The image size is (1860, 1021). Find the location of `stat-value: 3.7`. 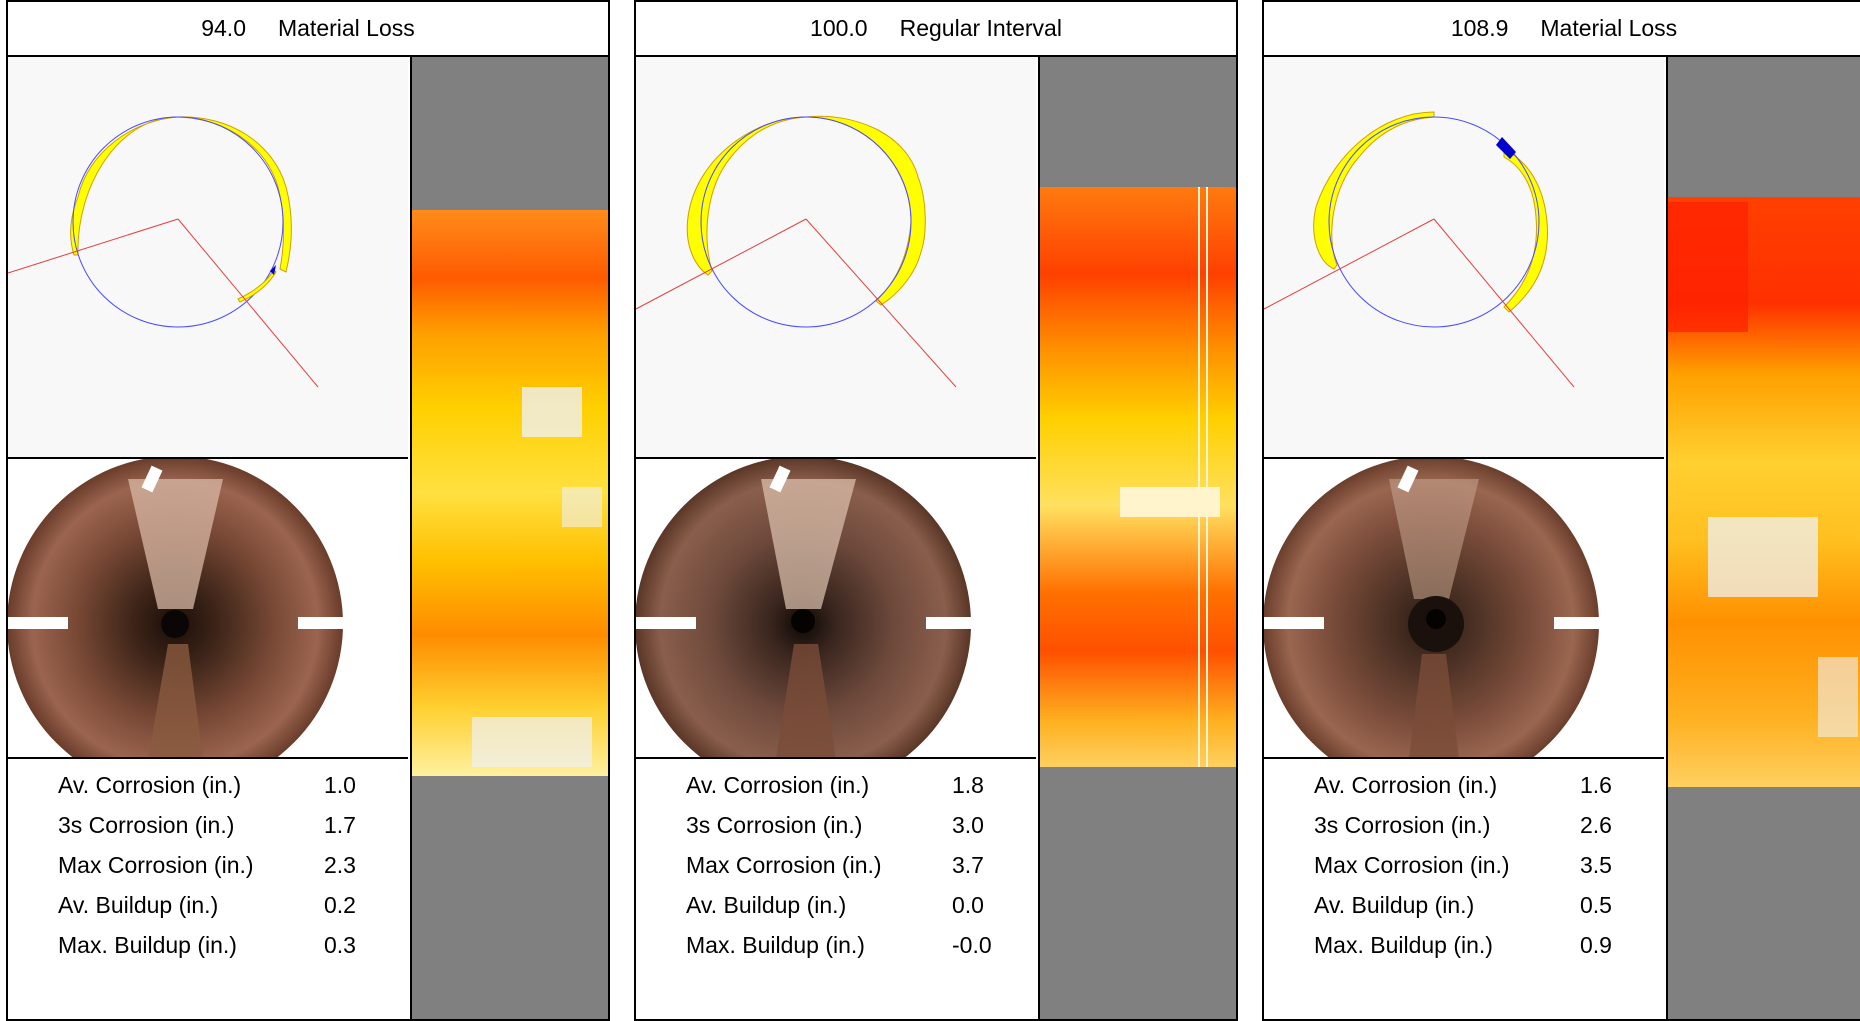

stat-value: 3.7 is located at coordinates (968, 865).